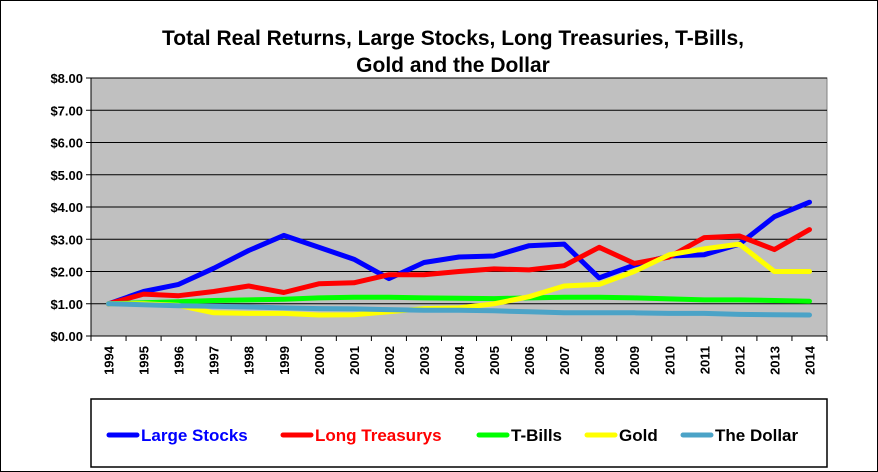 Image resolution: width=878 pixels, height=472 pixels. I want to click on y-tick-label: $7.00, so click(66, 110).